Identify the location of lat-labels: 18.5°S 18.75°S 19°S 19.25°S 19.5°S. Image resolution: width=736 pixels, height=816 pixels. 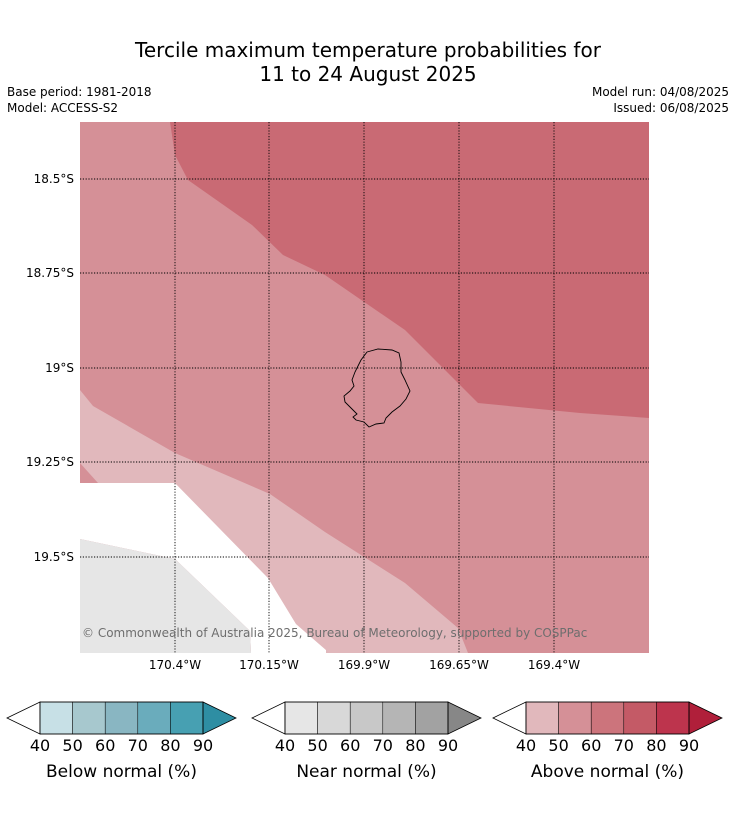
(50, 368).